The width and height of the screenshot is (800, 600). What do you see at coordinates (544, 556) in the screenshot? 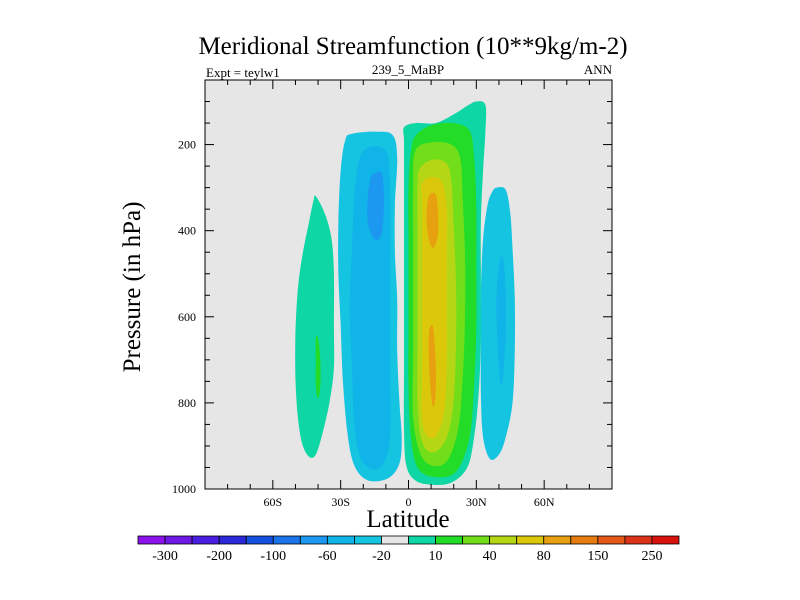
I see `colorbar-label: 80` at bounding box center [544, 556].